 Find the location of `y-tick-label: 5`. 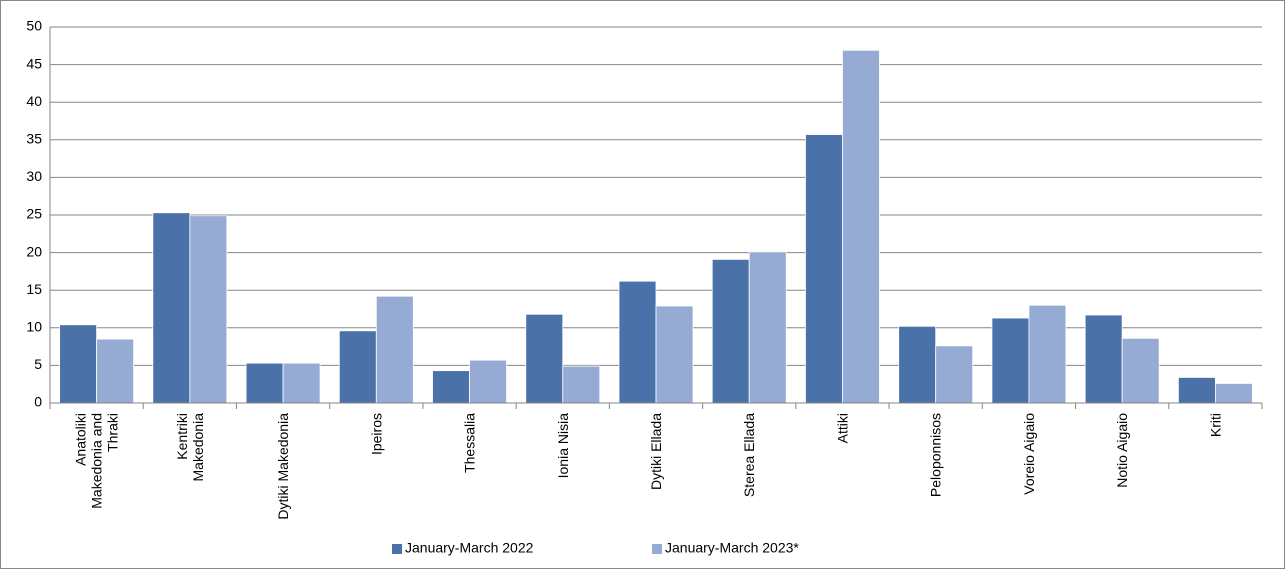

y-tick-label: 5 is located at coordinates (38, 364).